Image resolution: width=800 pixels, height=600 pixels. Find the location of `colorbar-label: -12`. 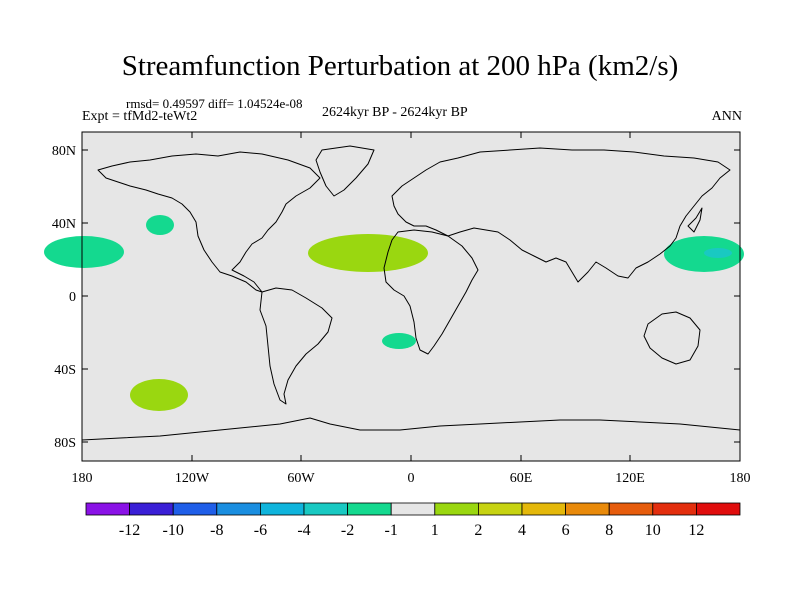

colorbar-label: -12 is located at coordinates (129, 530).